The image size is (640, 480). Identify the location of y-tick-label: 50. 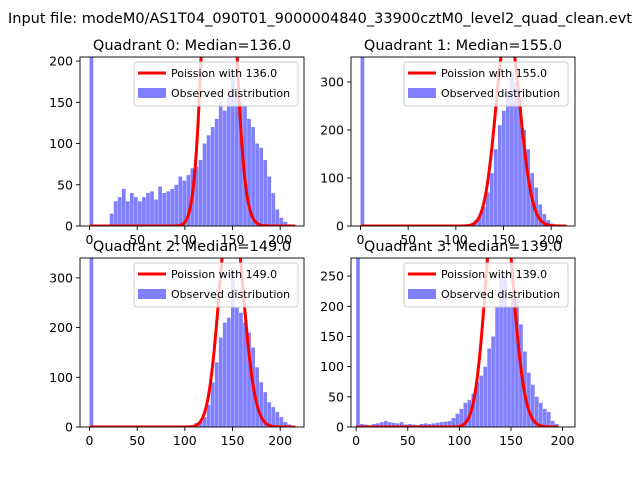
(65, 184).